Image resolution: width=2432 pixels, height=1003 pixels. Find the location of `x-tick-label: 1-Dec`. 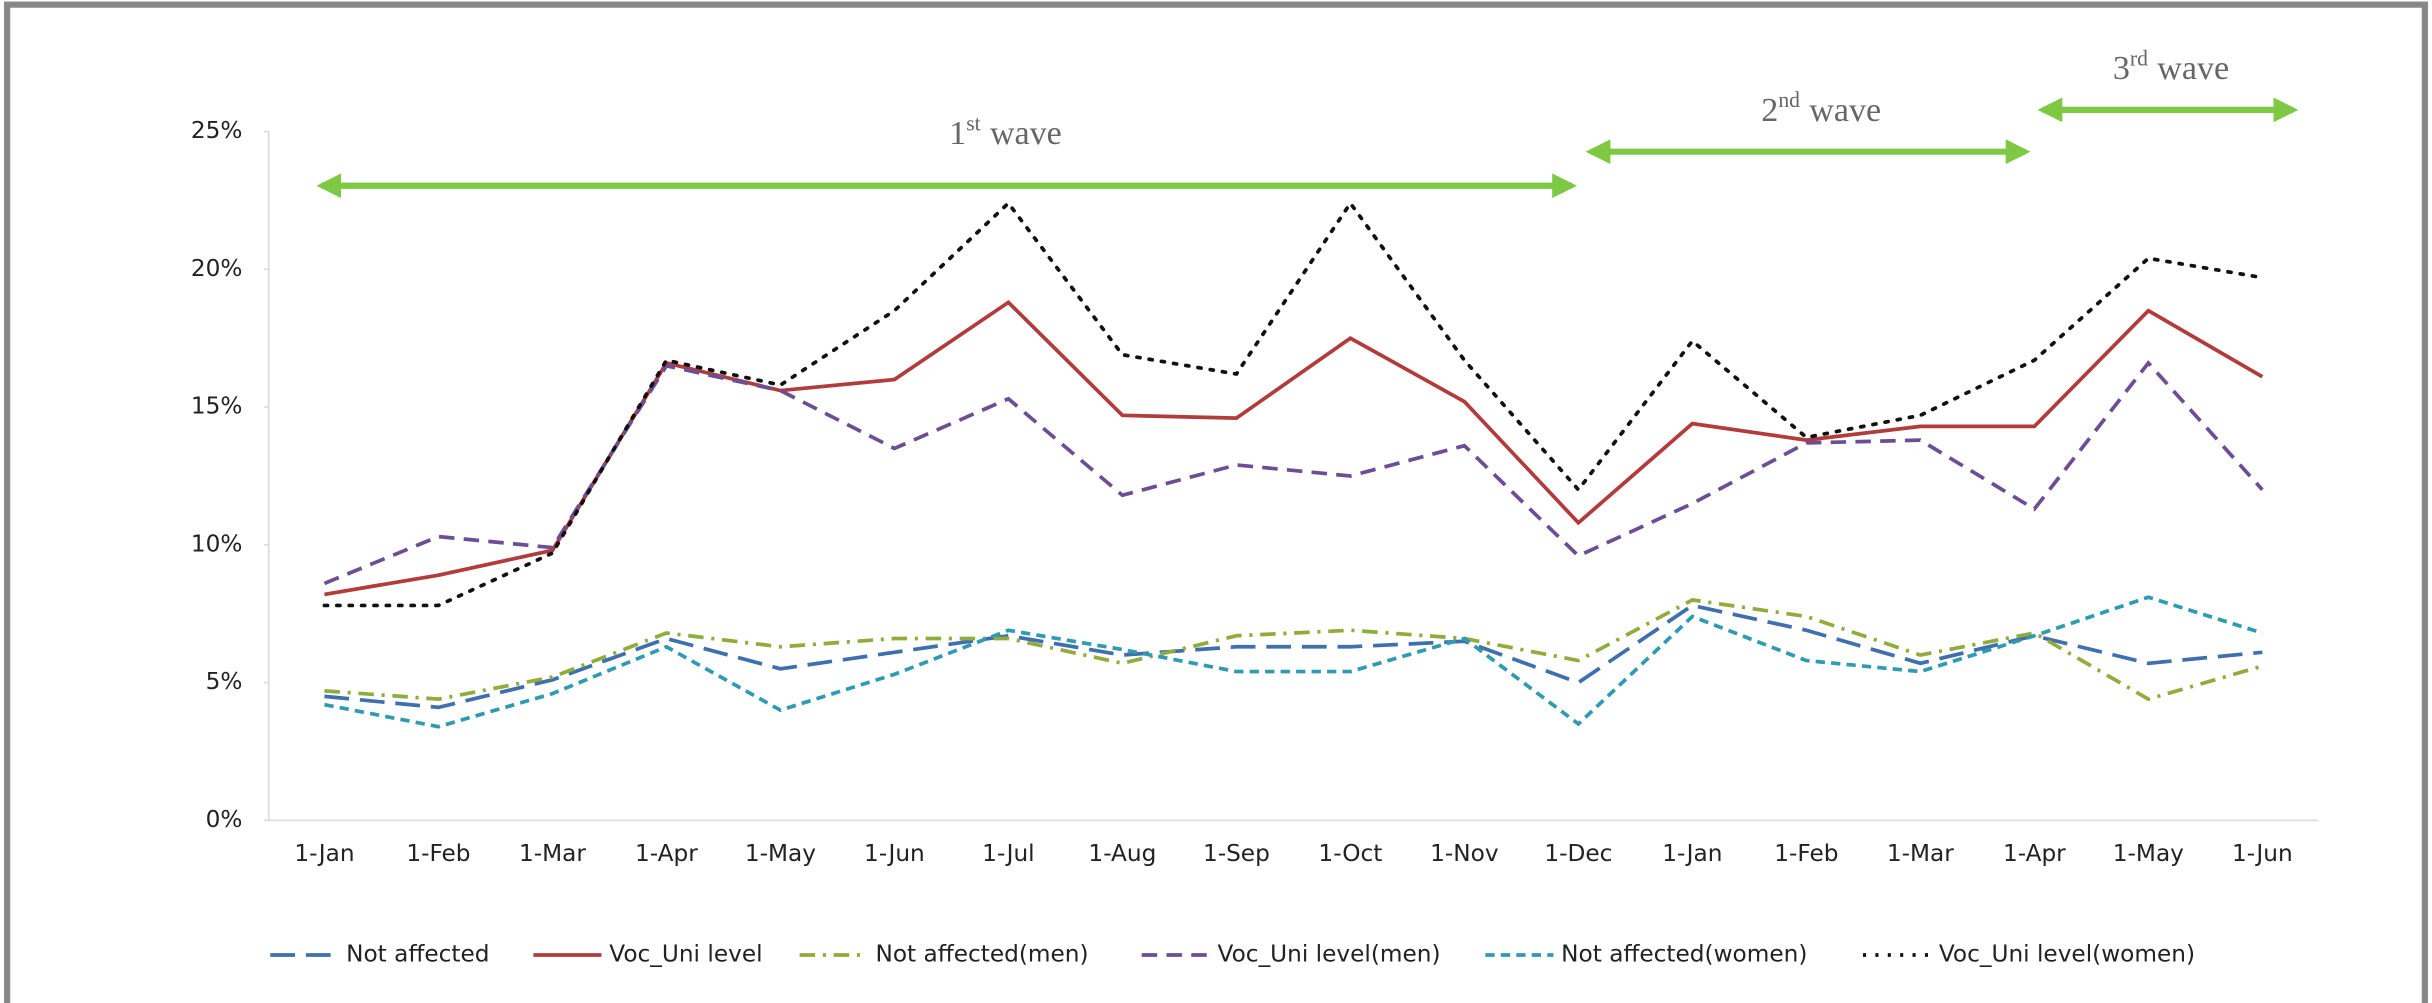

x-tick-label: 1-Dec is located at coordinates (1578, 853).